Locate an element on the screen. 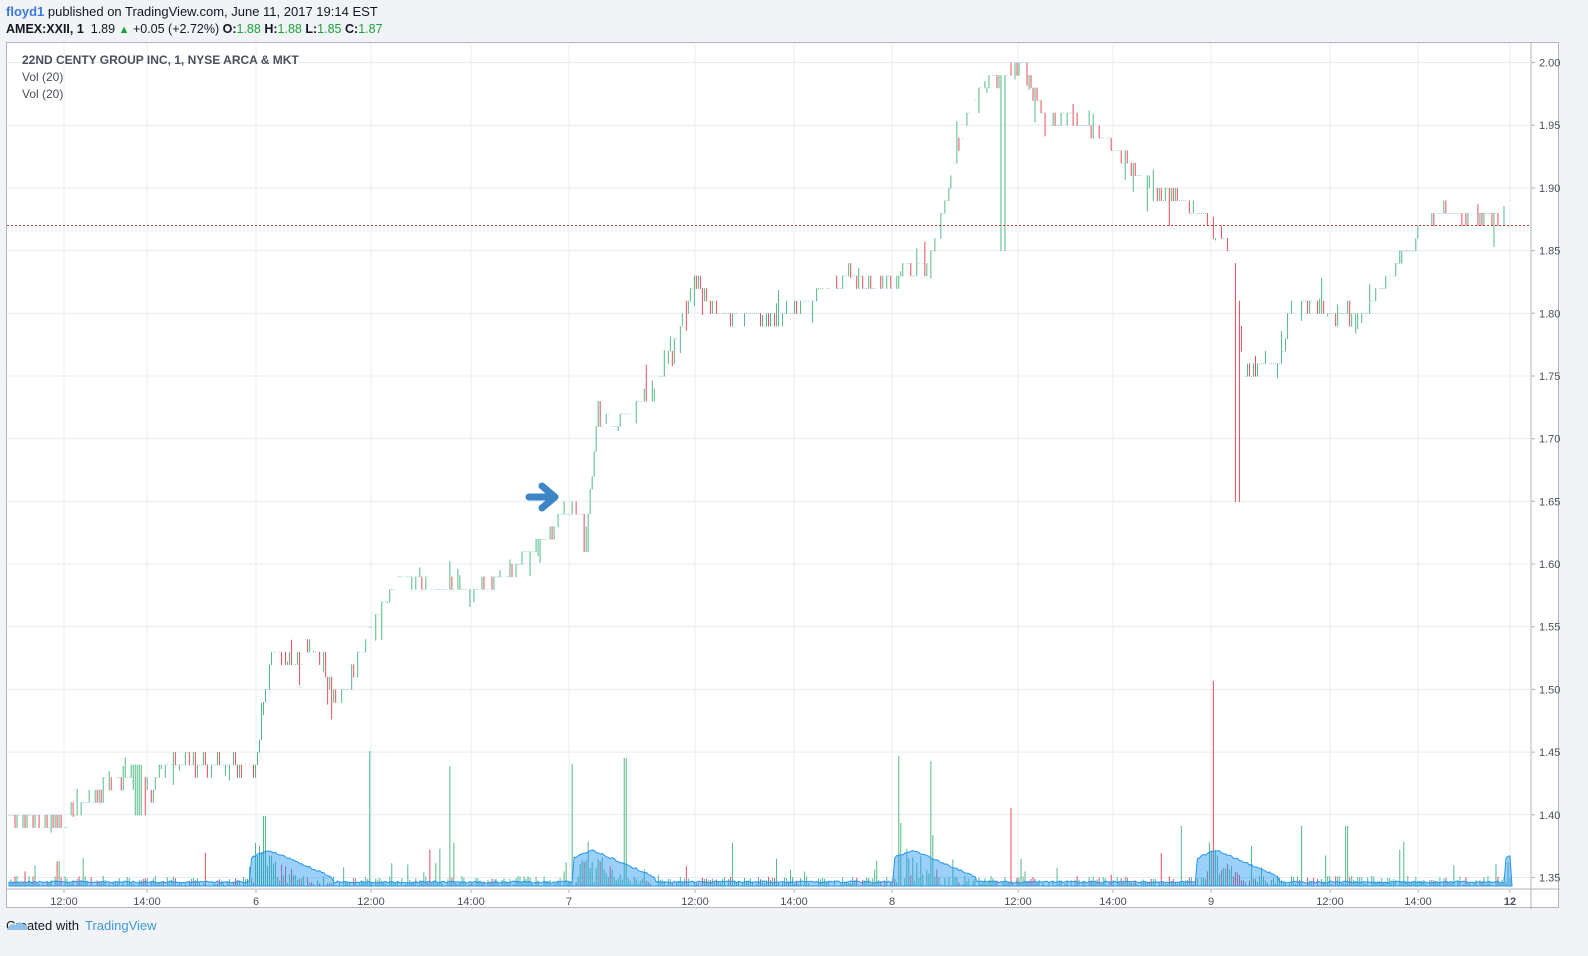 This screenshot has width=1588, height=956. x-tick-label: 8 is located at coordinates (892, 902).